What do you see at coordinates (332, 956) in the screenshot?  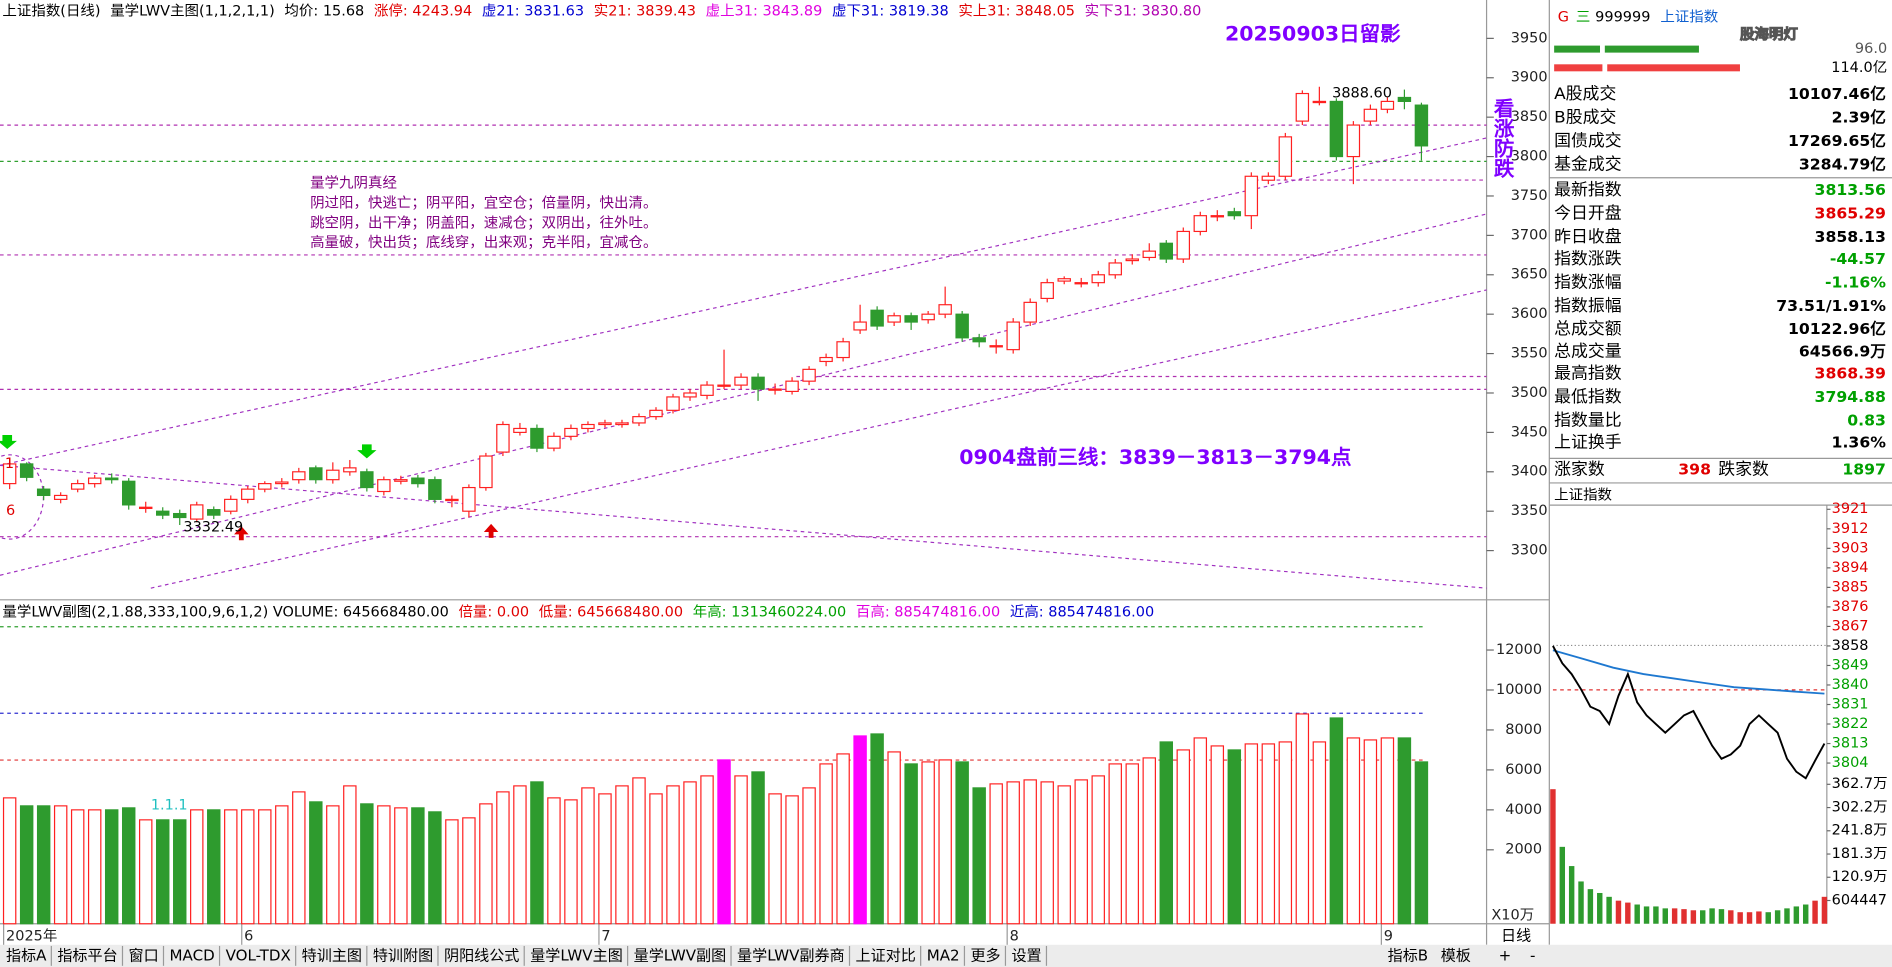 I see `tab: 特训主图` at bounding box center [332, 956].